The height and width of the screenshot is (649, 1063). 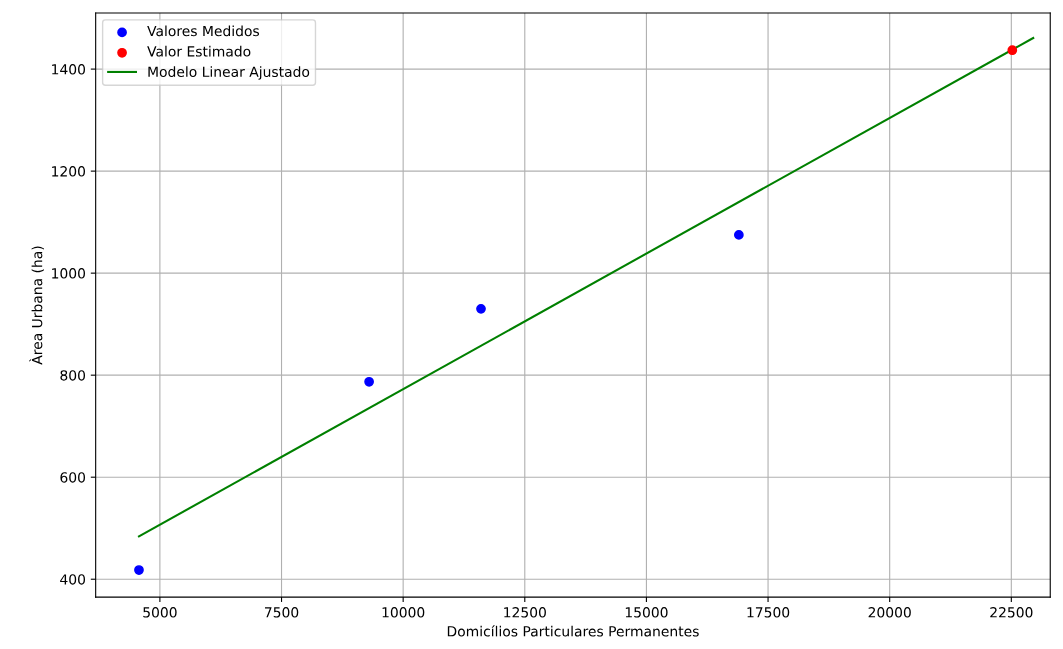 What do you see at coordinates (69, 171) in the screenshot?
I see `y-tick-label: 1200` at bounding box center [69, 171].